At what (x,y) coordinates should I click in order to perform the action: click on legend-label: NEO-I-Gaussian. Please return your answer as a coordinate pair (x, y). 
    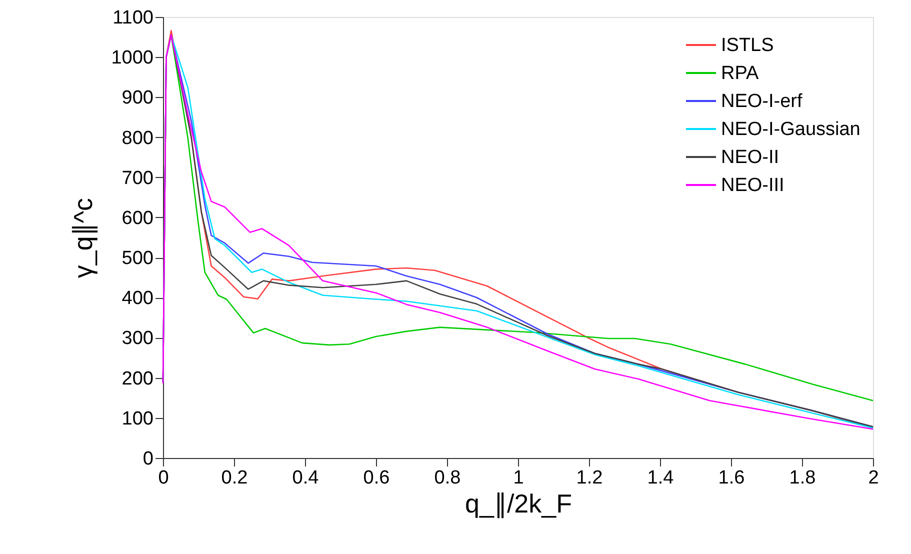
    Looking at the image, I should click on (790, 129).